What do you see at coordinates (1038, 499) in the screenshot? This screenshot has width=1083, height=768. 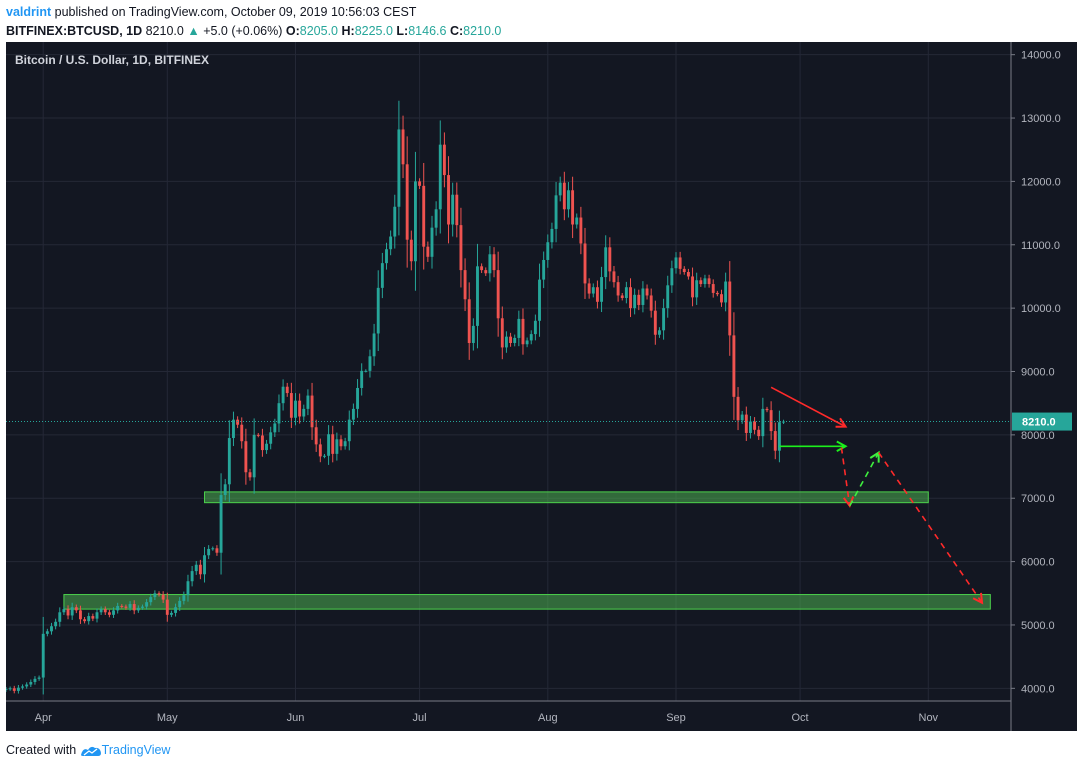 I see `price-tick-label: 7000.0` at bounding box center [1038, 499].